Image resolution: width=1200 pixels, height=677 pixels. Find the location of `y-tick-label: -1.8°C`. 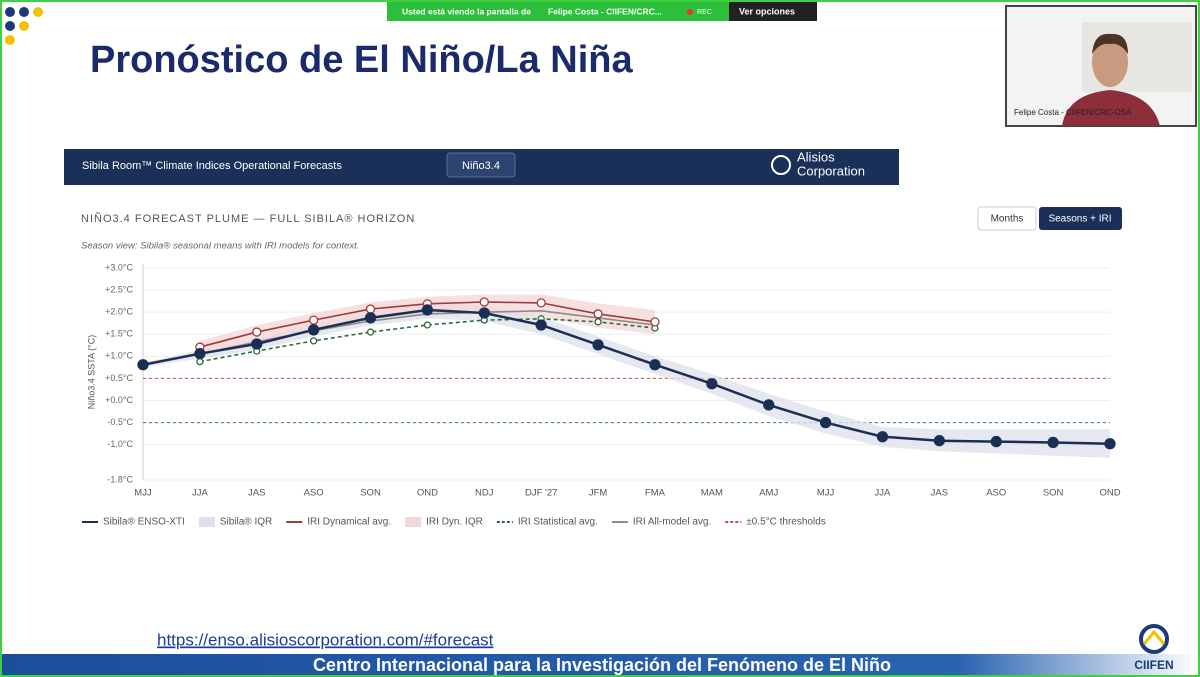

y-tick-label: -1.8°C is located at coordinates (120, 479).